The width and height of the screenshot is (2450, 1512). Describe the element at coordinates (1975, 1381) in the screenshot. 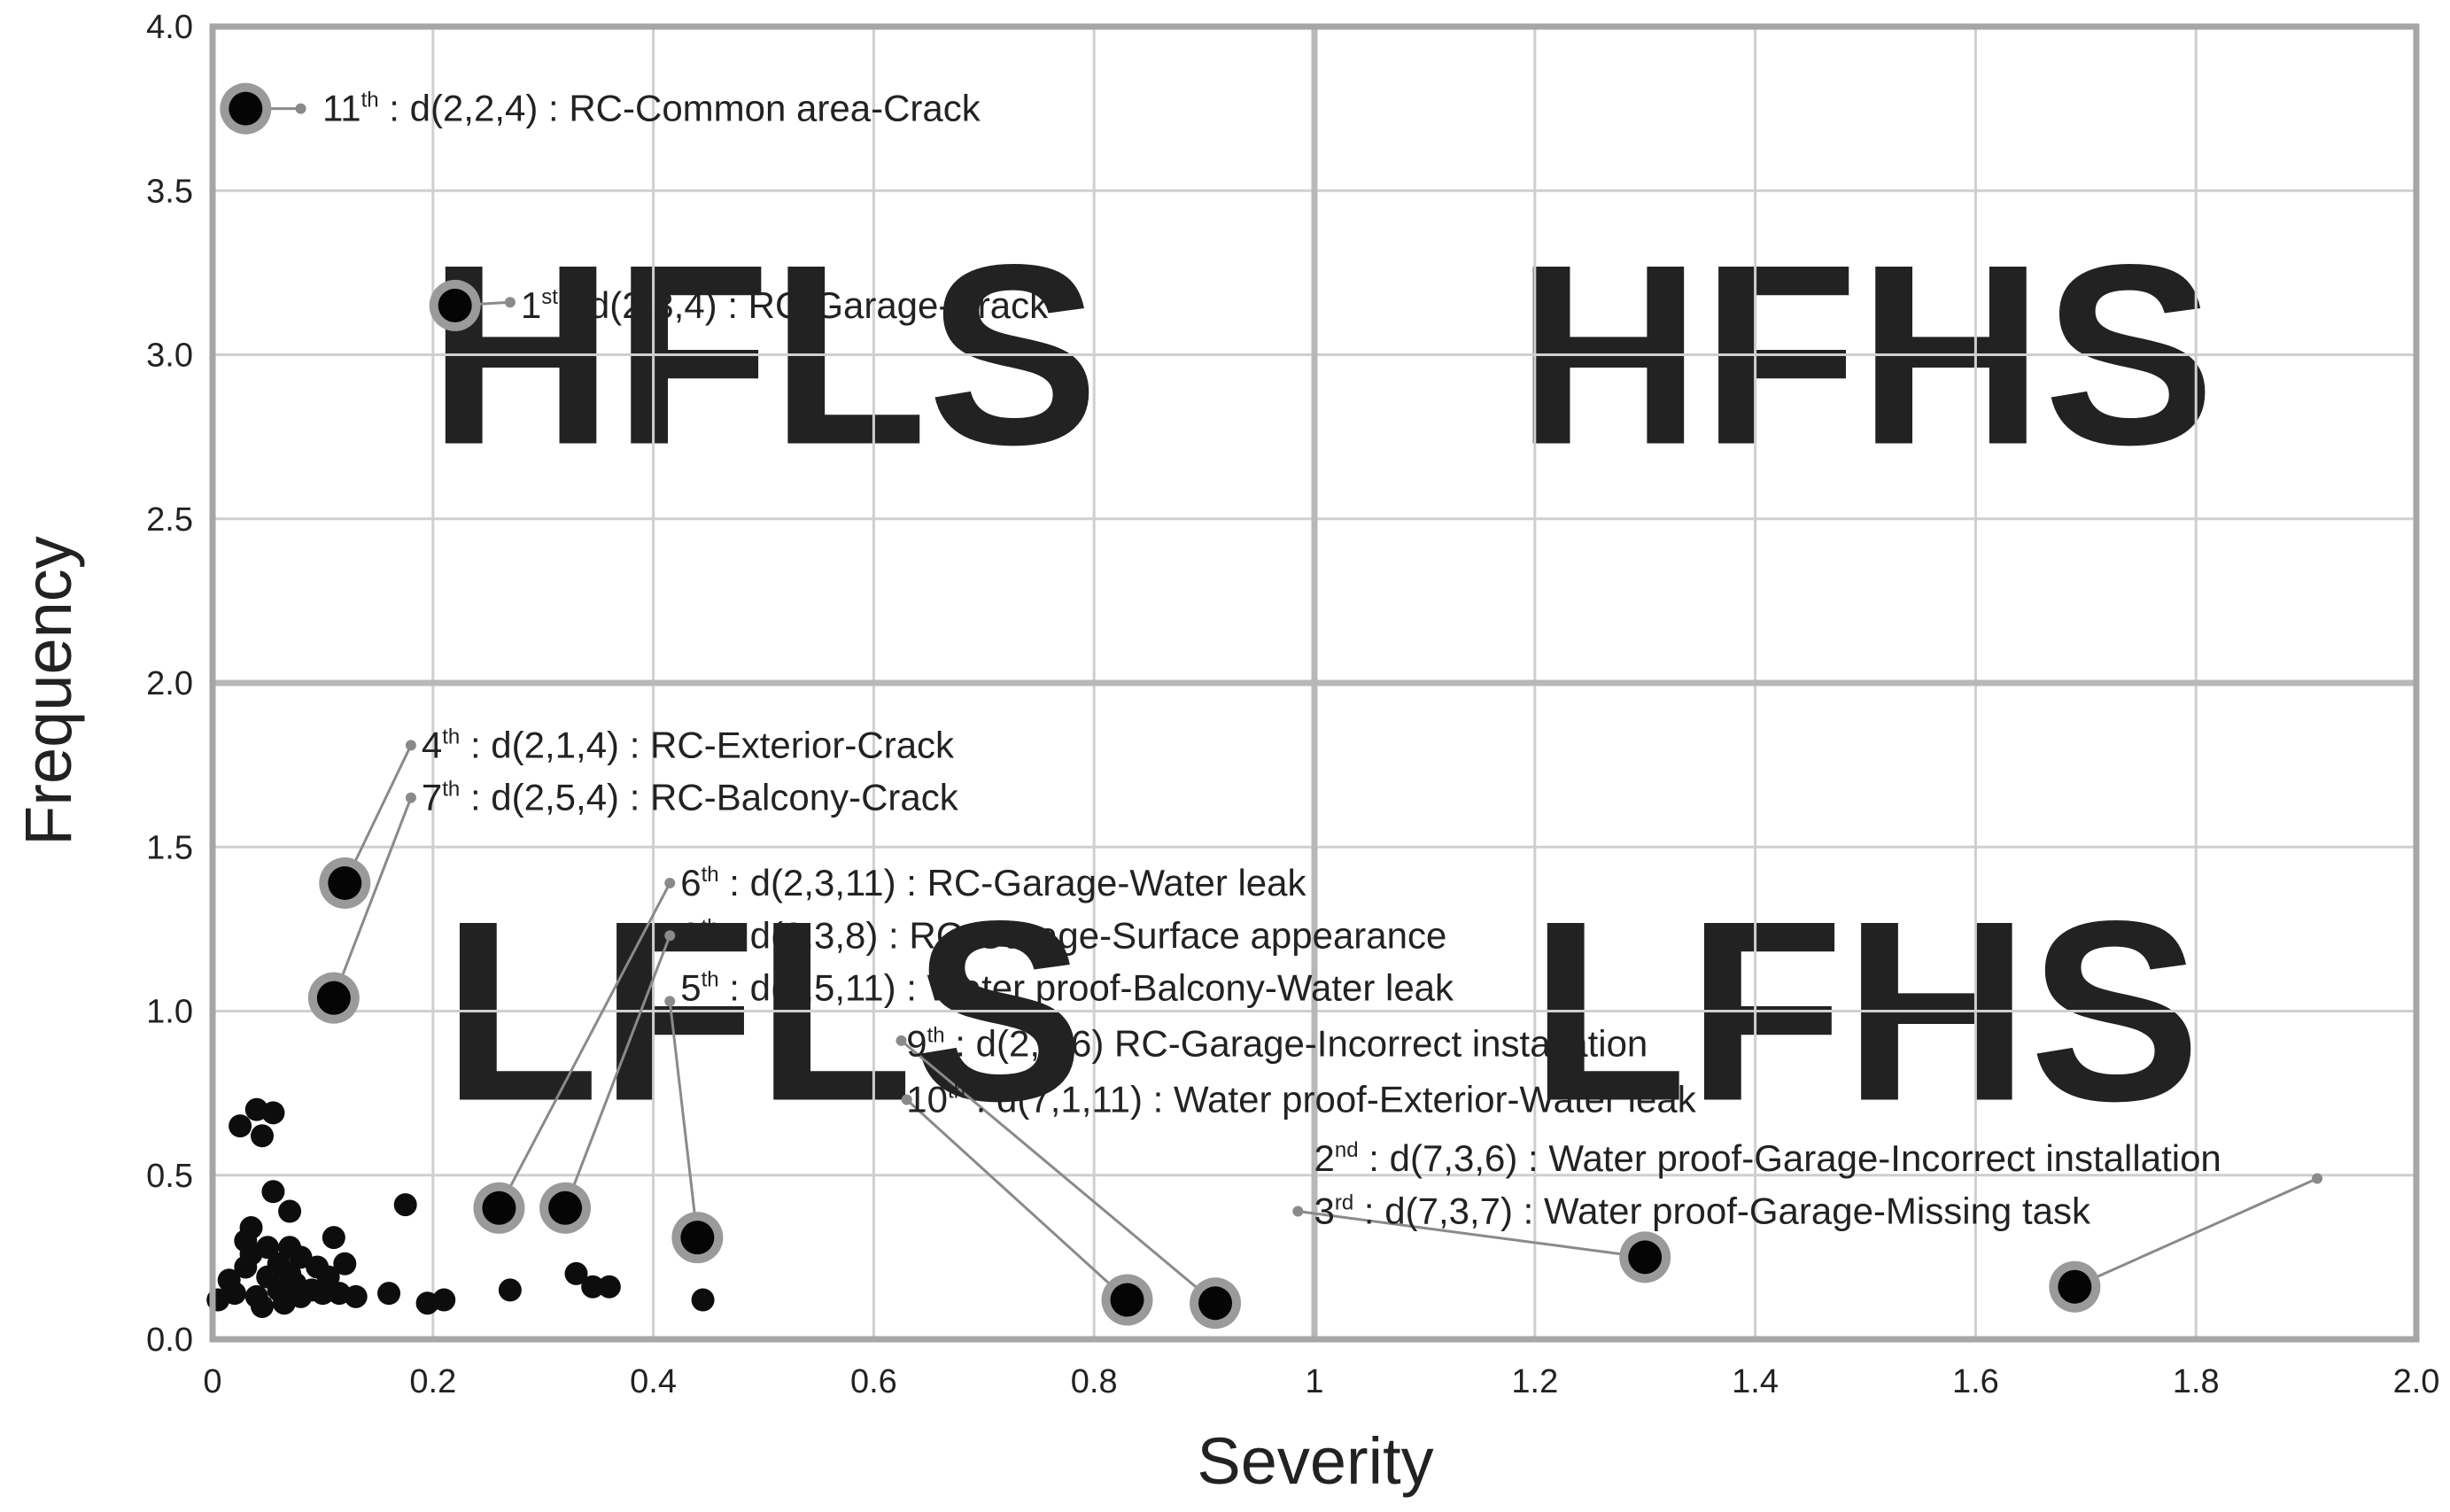

I see `x-tick-label: 1.6` at that location.